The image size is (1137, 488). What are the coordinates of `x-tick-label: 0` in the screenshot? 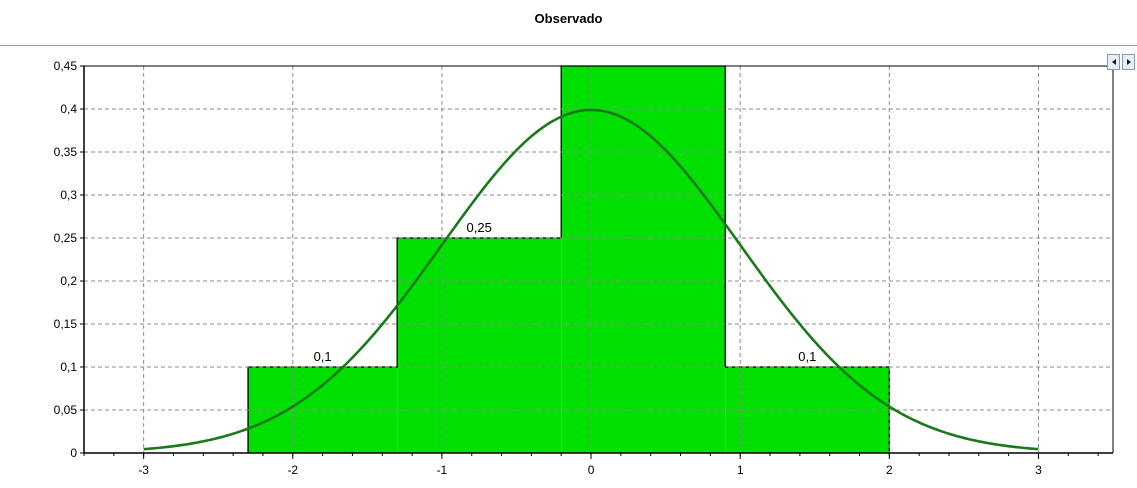 It's located at (591, 470).